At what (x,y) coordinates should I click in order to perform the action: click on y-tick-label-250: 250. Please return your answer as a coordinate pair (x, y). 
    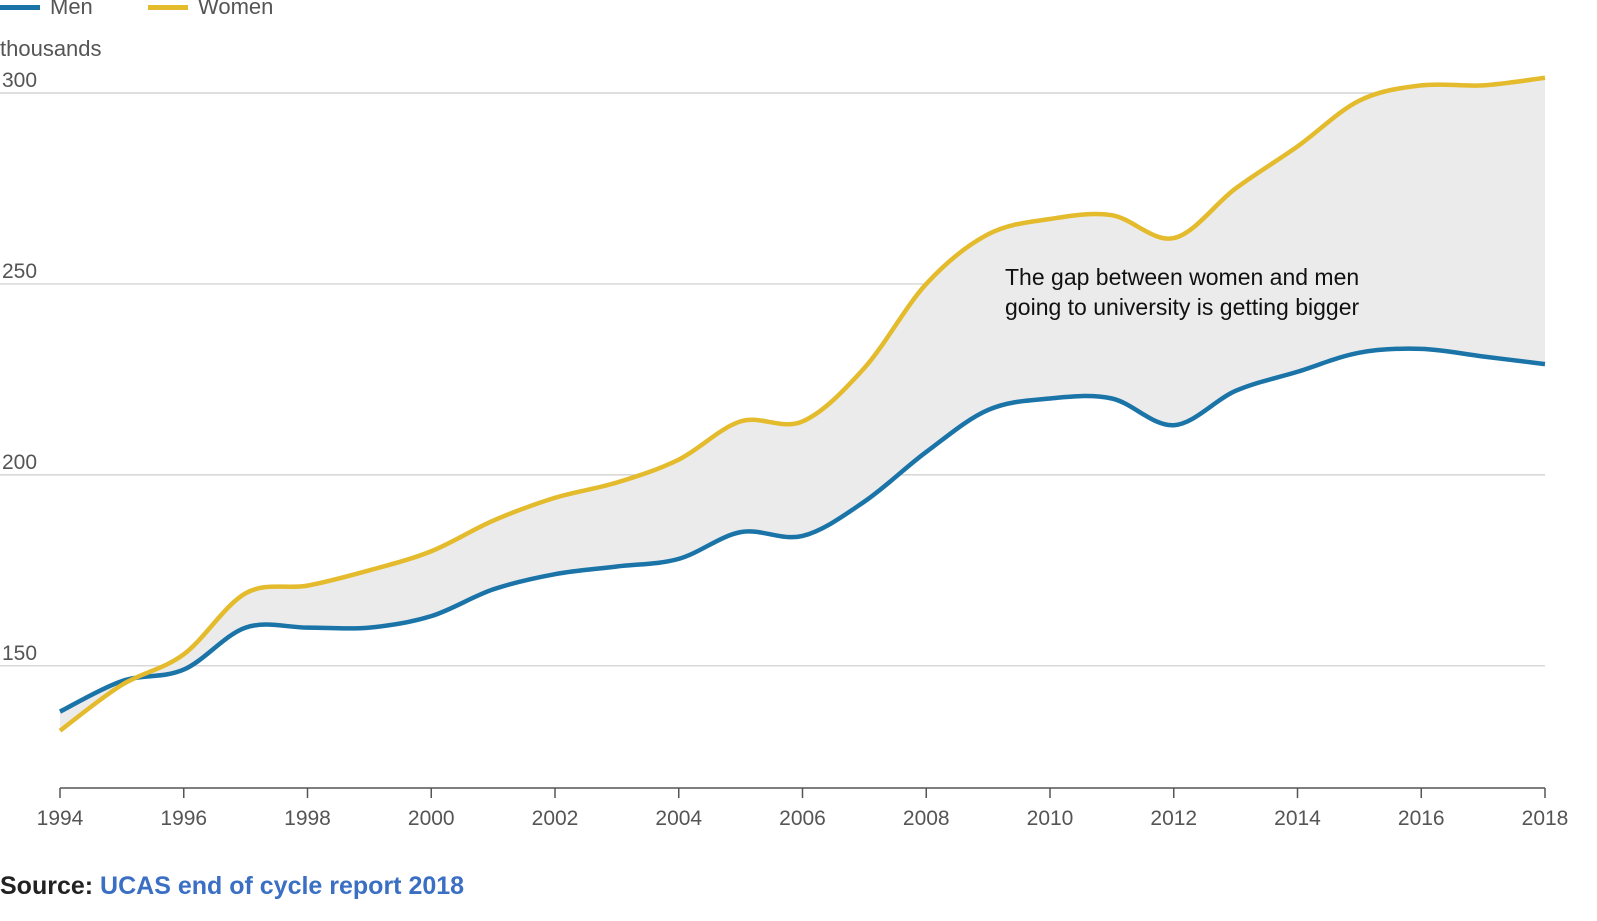
    Looking at the image, I should click on (19, 271).